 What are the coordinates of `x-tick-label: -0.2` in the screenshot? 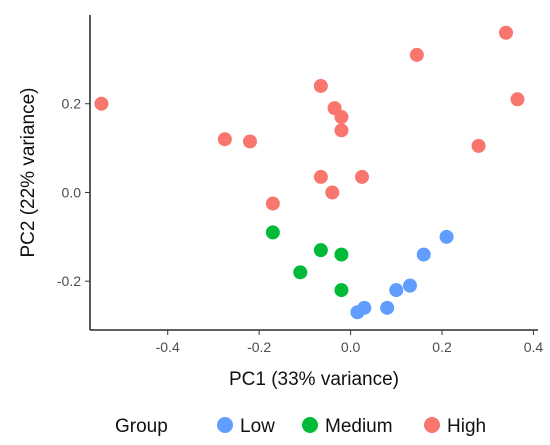 It's located at (259, 347).